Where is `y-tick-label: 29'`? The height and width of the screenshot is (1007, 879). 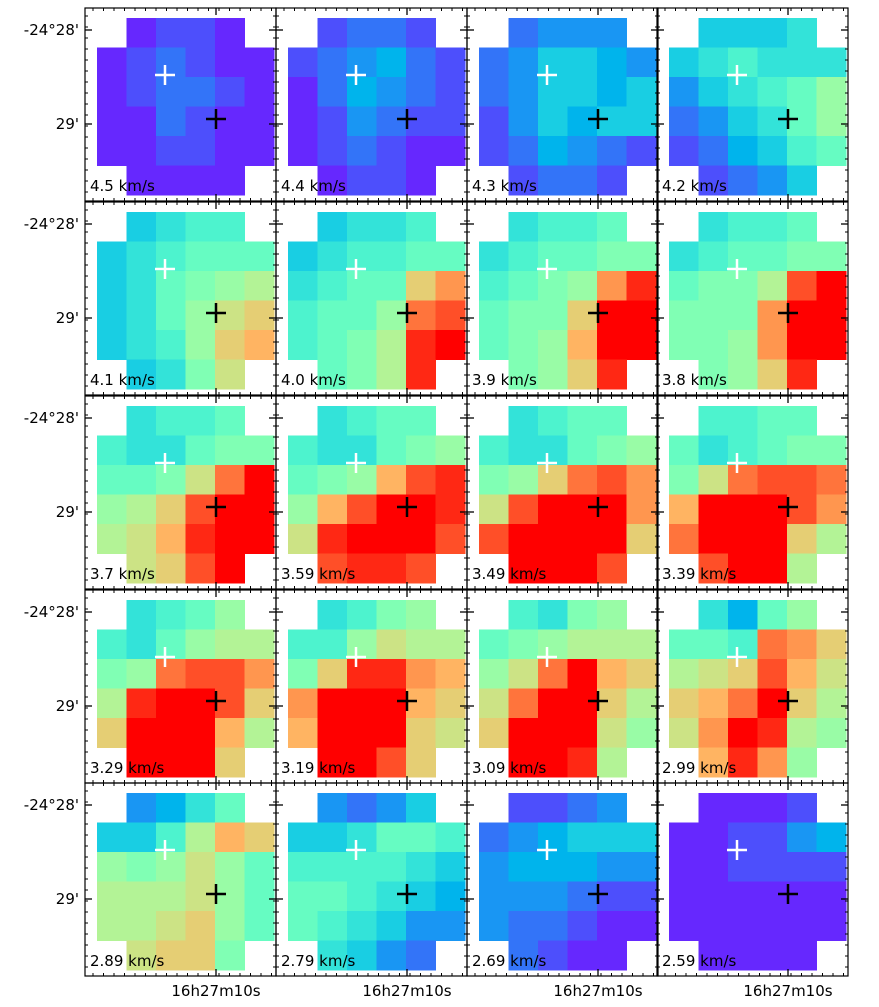 y-tick-label: 29' is located at coordinates (67, 124).